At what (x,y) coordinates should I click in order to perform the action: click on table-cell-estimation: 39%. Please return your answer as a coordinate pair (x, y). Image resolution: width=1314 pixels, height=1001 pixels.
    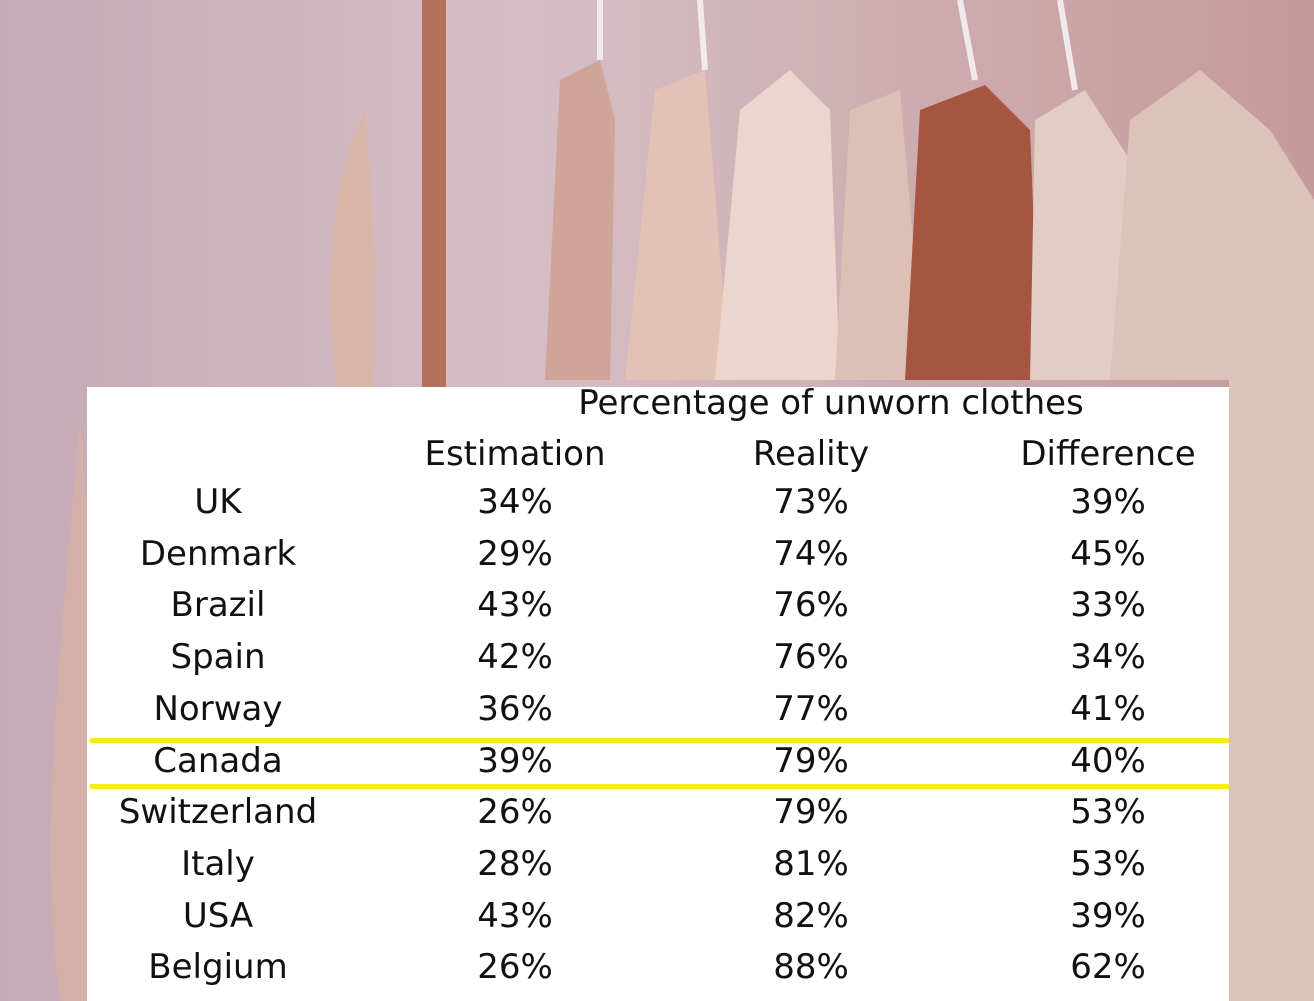
    Looking at the image, I should click on (515, 761).